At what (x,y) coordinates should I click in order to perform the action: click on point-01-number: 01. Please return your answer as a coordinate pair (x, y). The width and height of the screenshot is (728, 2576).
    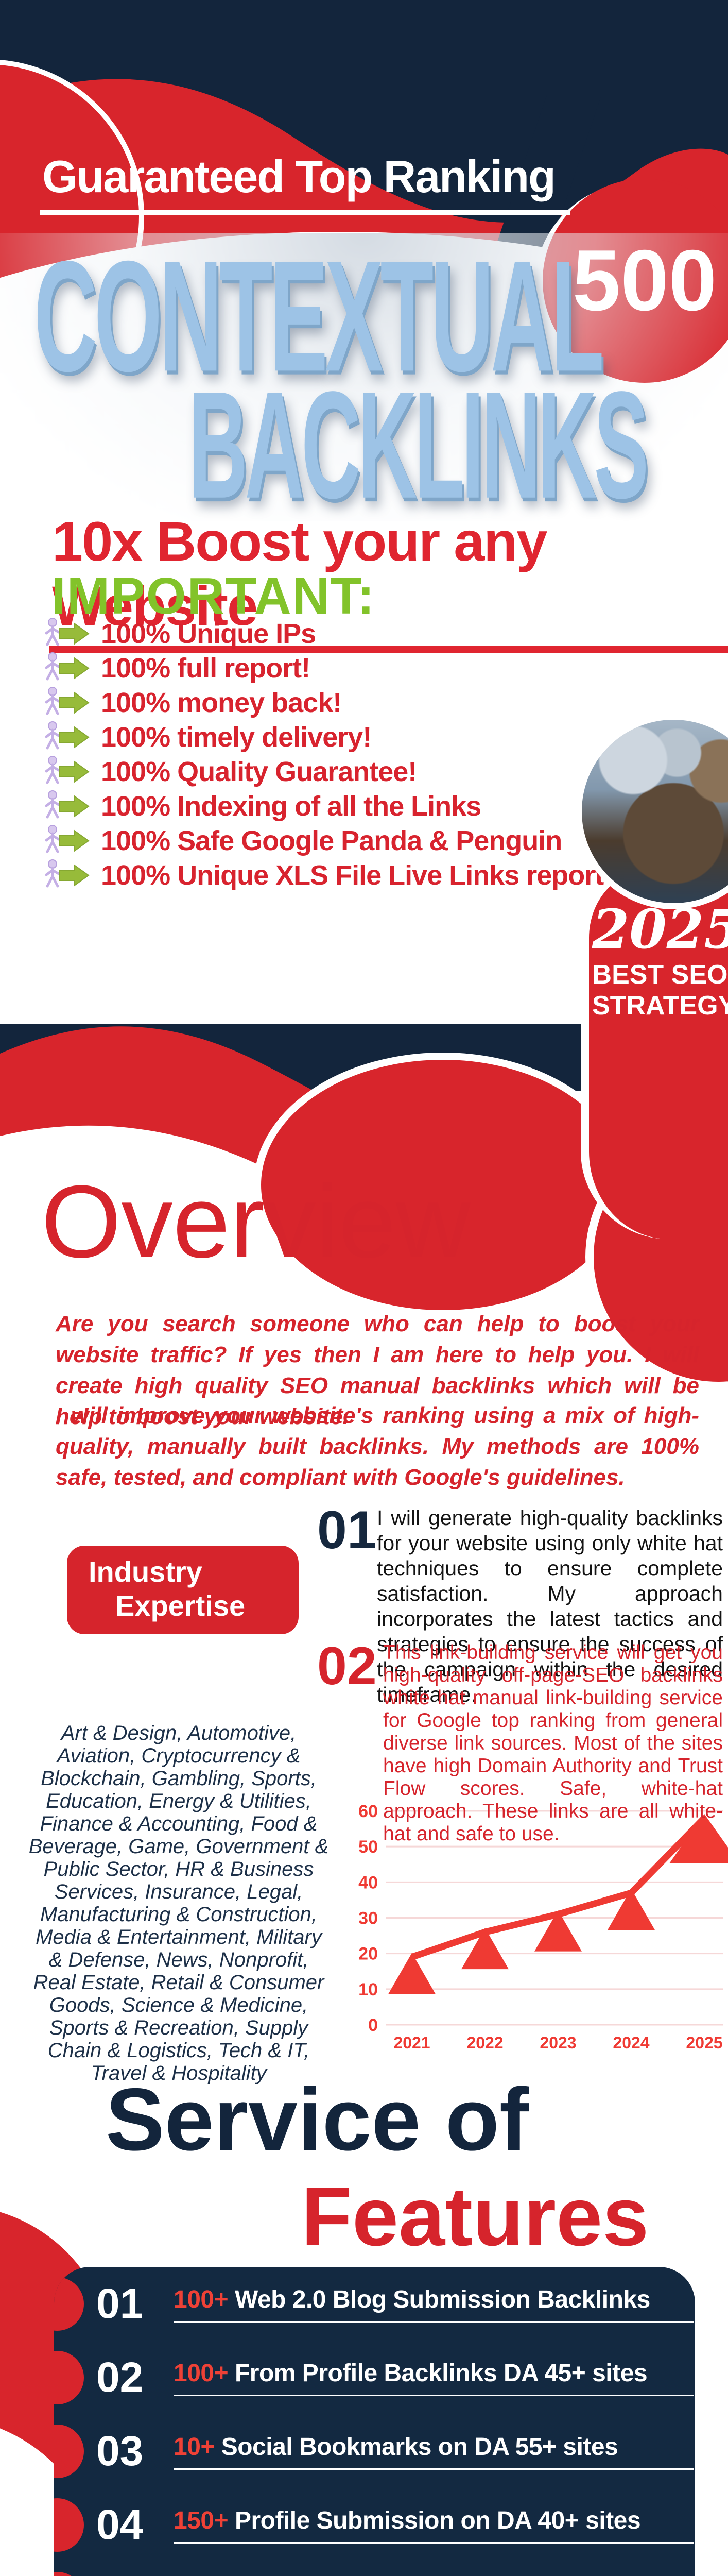
    Looking at the image, I should click on (347, 1530).